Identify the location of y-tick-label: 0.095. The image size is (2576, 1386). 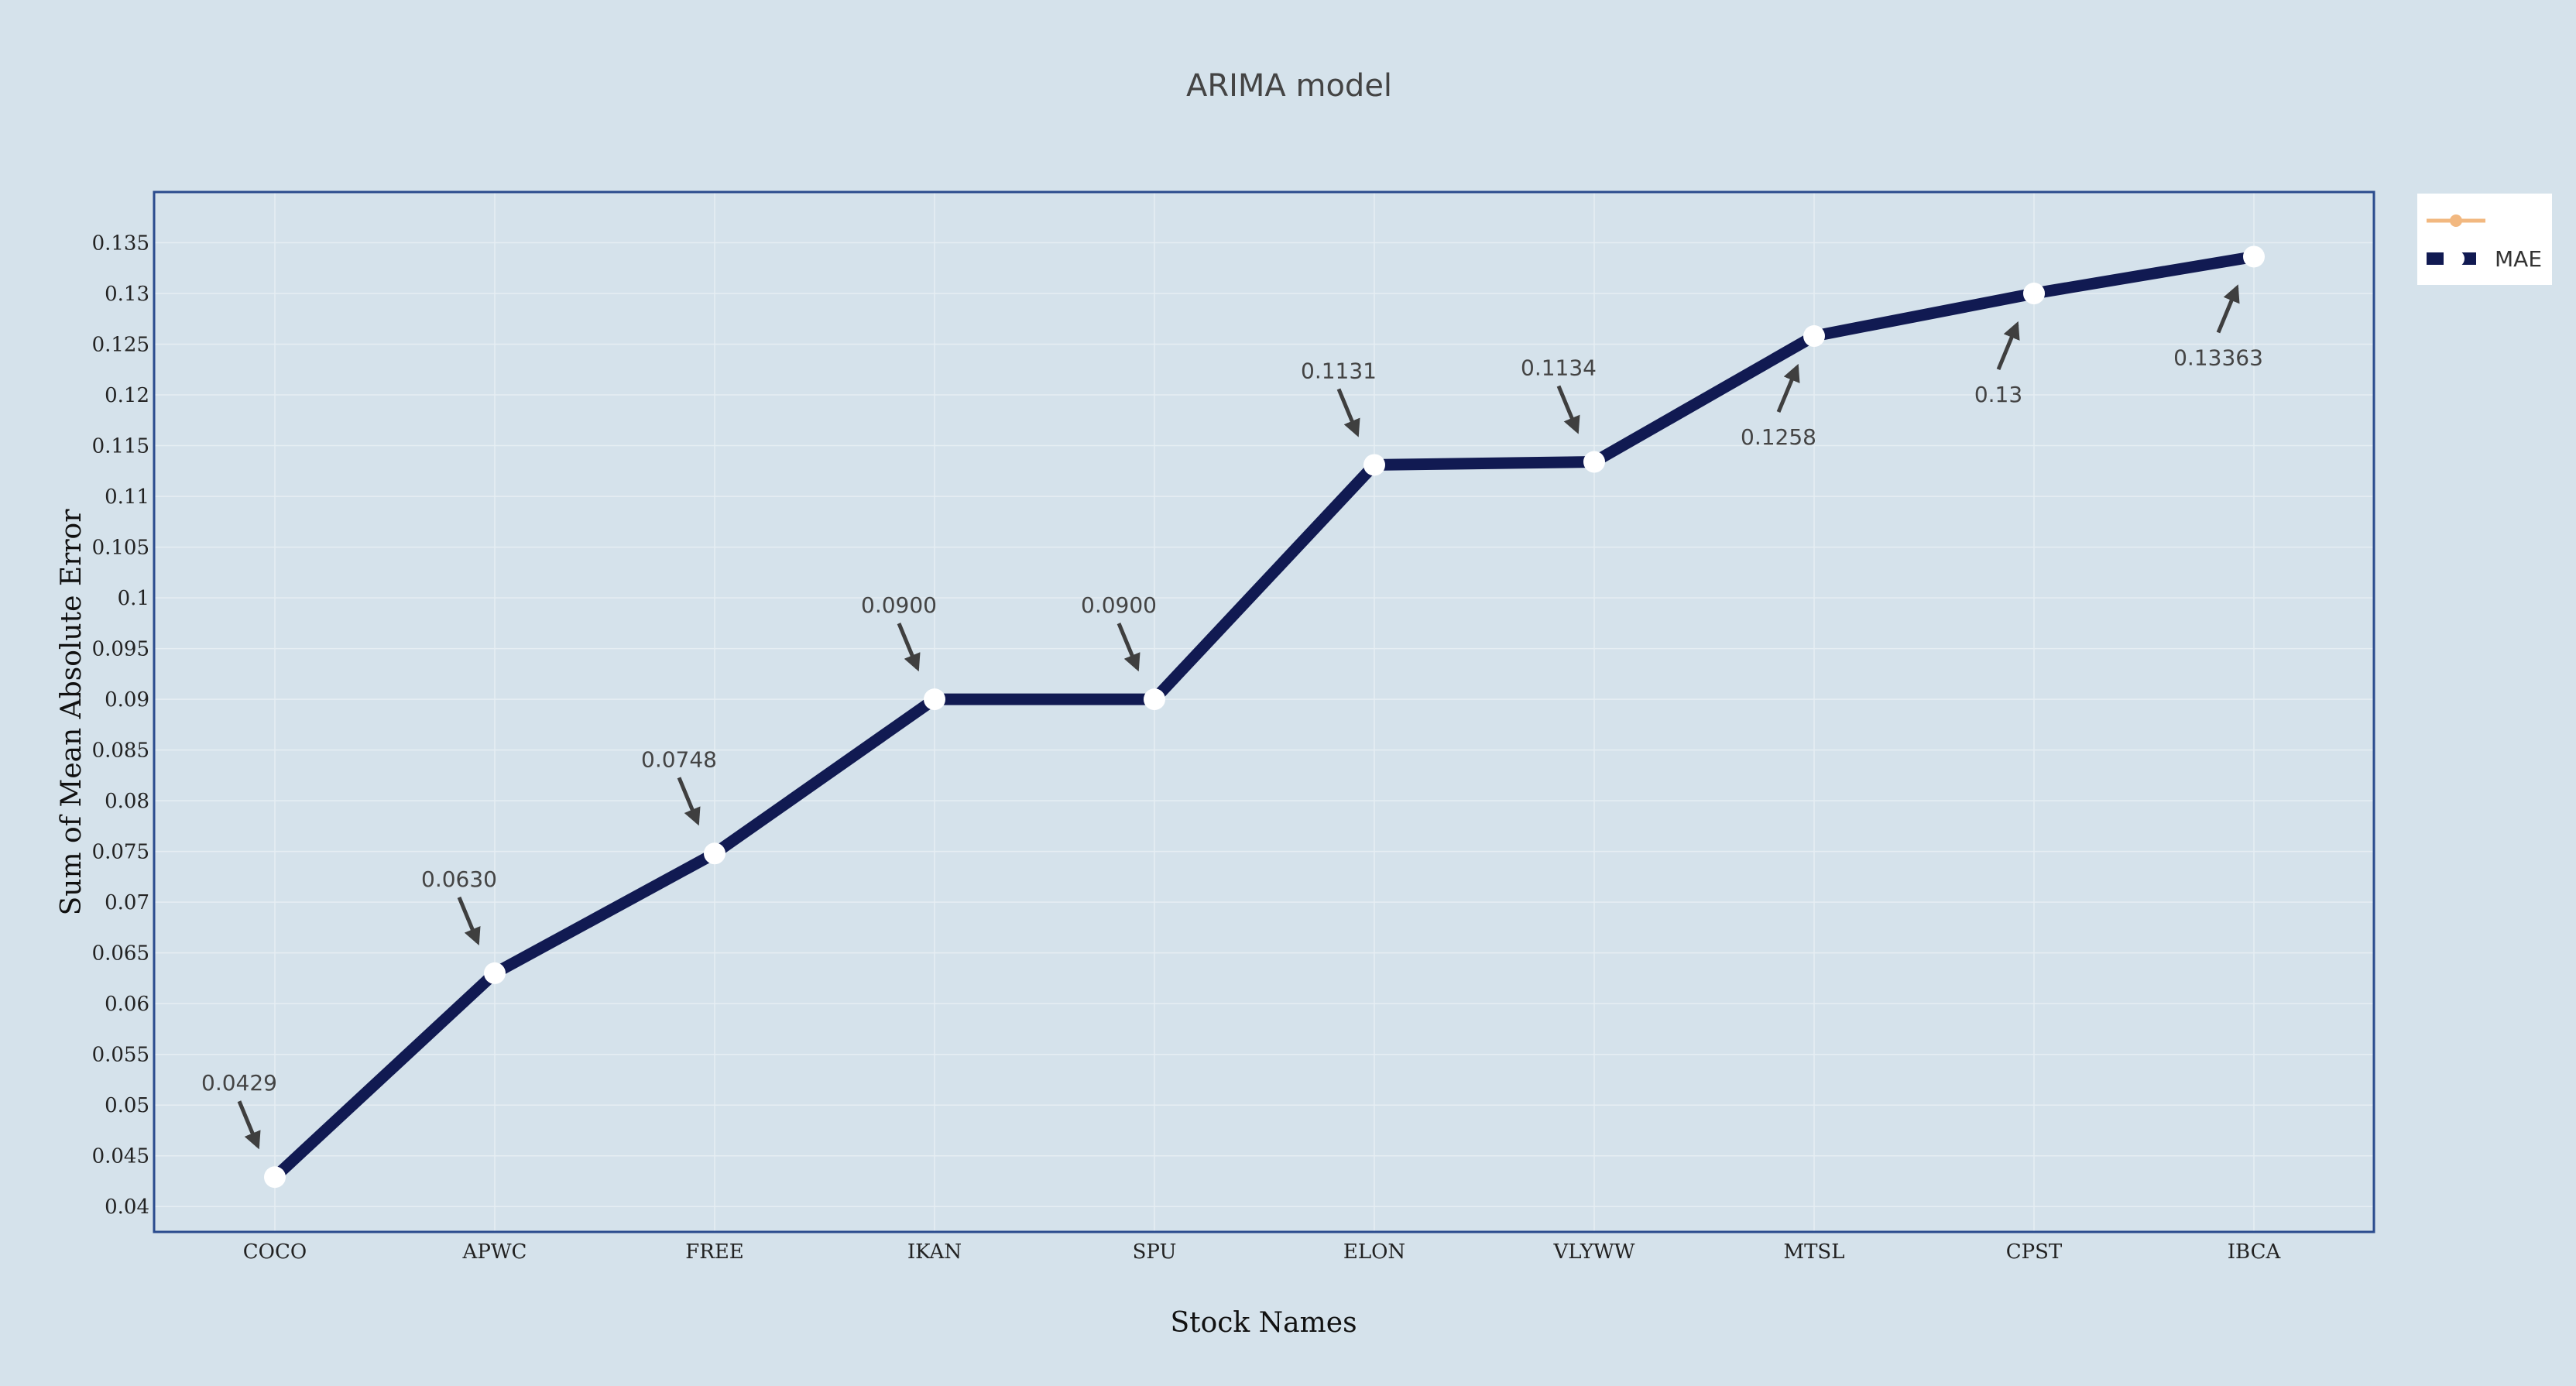
(120, 649).